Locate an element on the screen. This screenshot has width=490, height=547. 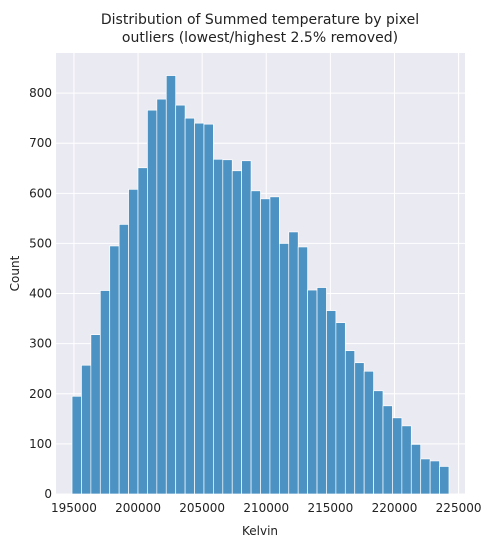
x-tick-label: 205000 is located at coordinates (202, 508).